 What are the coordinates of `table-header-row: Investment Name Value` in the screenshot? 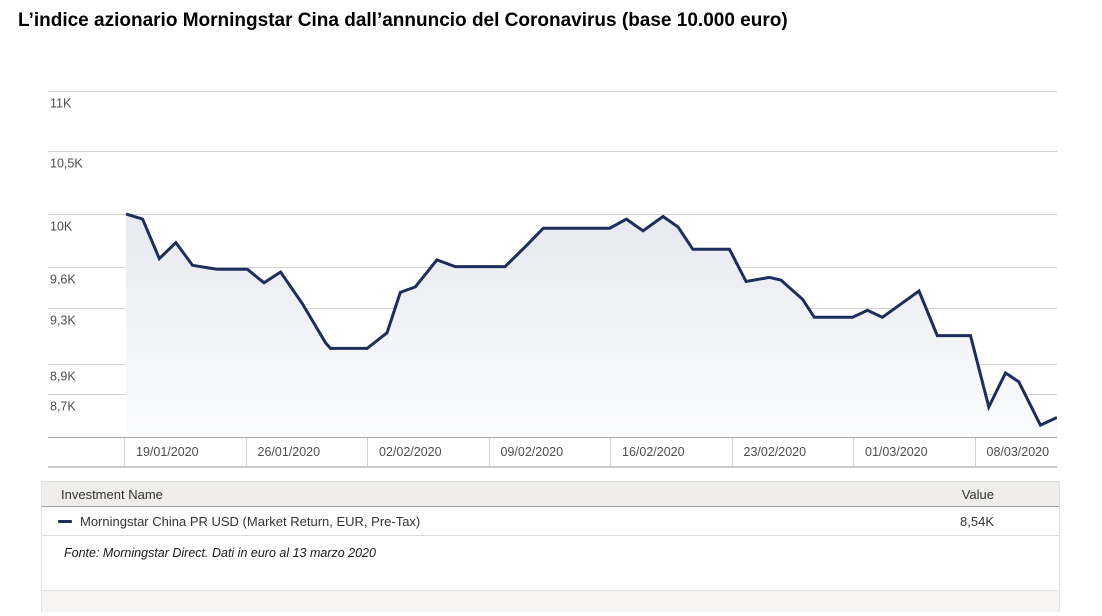 It's located at (550, 494).